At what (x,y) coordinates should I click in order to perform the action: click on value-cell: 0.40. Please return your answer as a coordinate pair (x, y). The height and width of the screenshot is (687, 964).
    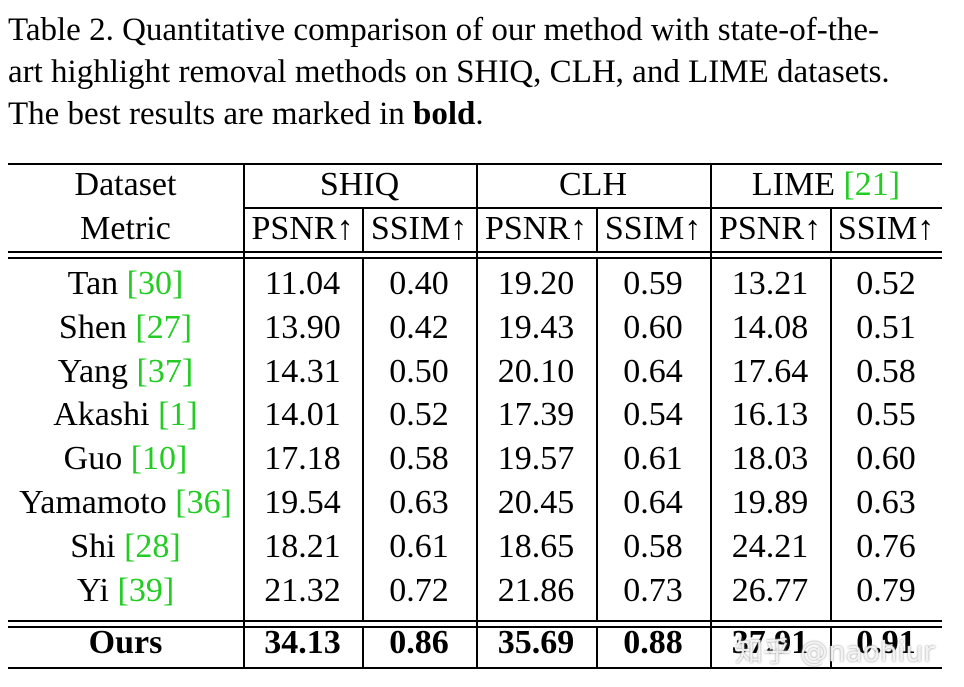
    Looking at the image, I should click on (419, 283).